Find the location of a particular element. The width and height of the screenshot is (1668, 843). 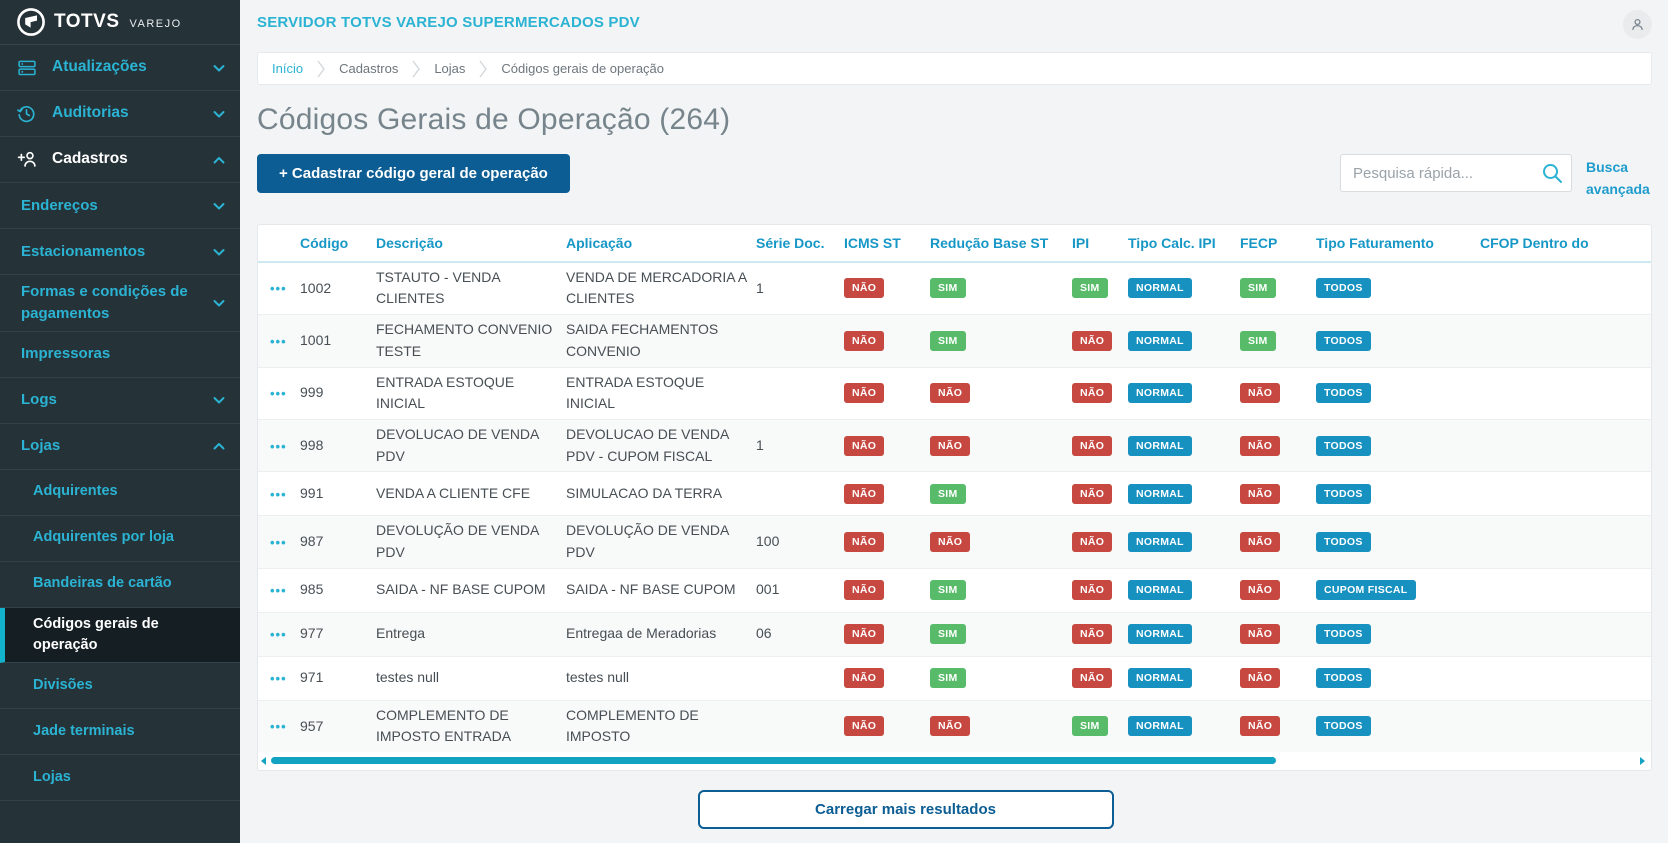

cell-tipo_calc_ipi: NORMAL is located at coordinates (1182, 634).